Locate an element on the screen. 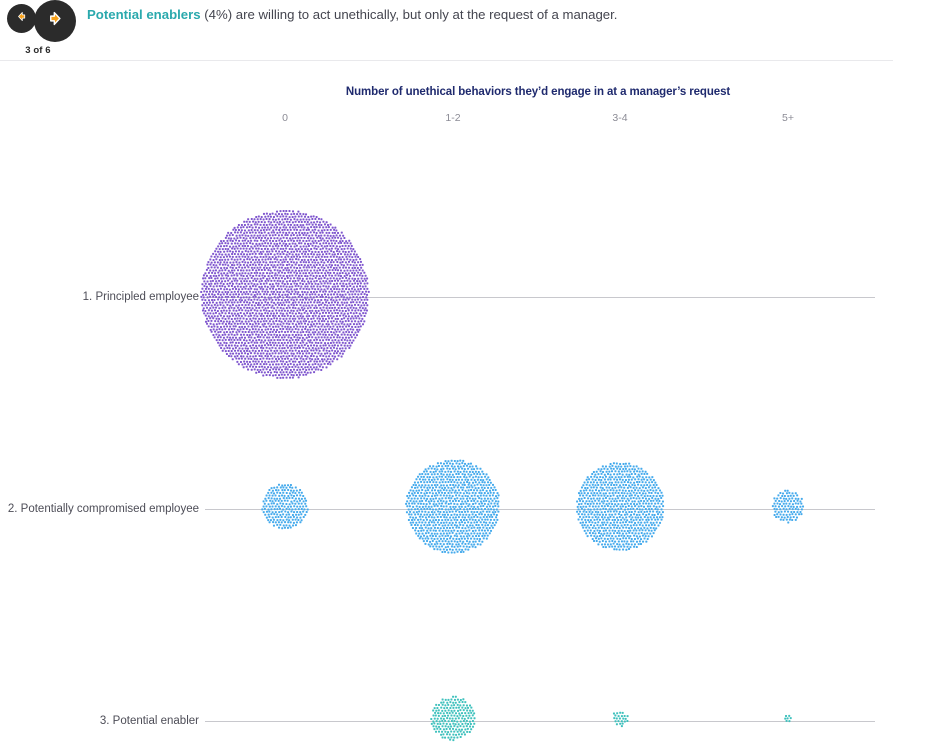 The image size is (940, 751). arrow-right-icon is located at coordinates (55, 21).